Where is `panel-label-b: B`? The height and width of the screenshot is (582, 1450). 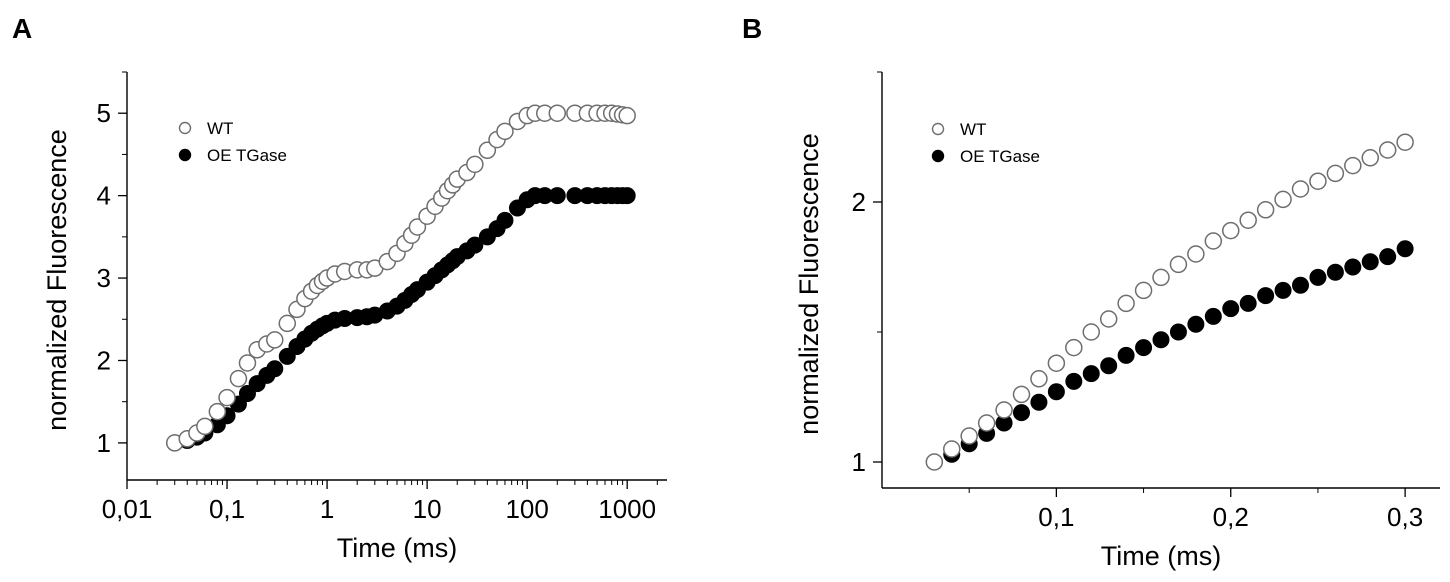
panel-label-b: B is located at coordinates (752, 28).